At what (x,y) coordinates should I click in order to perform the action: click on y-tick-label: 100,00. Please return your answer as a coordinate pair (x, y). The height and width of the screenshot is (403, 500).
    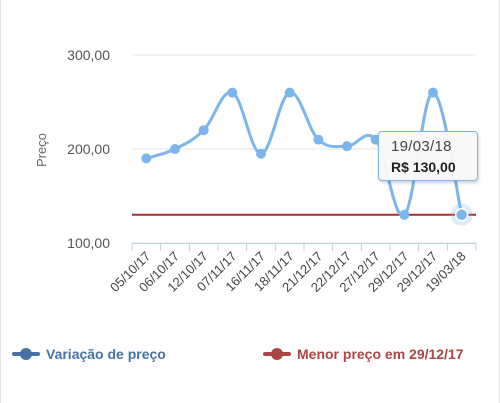
    Looking at the image, I should click on (88, 243).